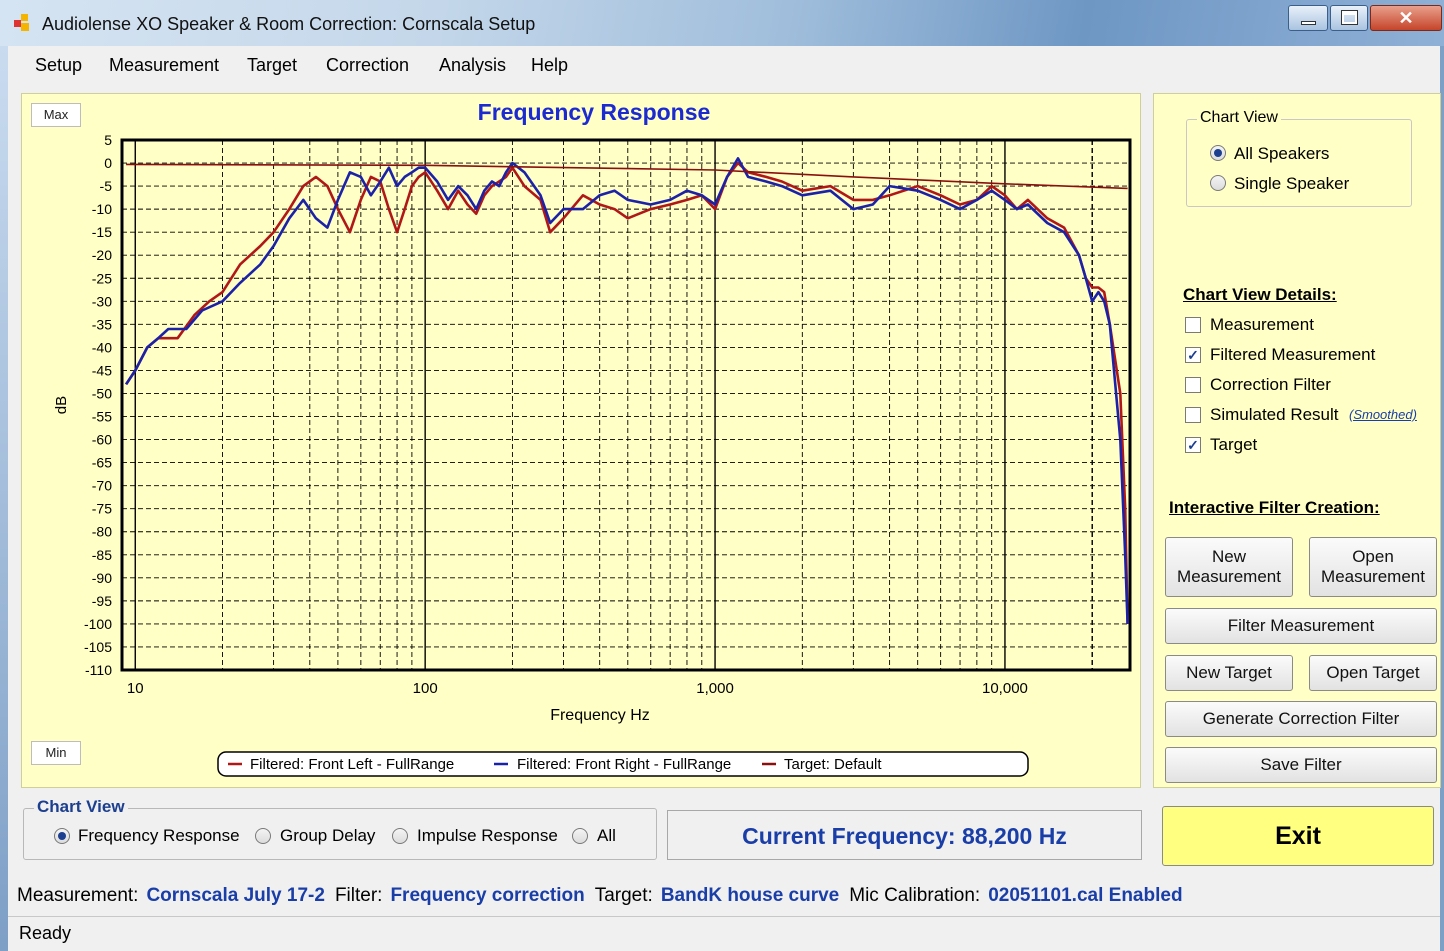 This screenshot has height=951, width=1444. What do you see at coordinates (62, 836) in the screenshot?
I see `radio-frequency-response` at bounding box center [62, 836].